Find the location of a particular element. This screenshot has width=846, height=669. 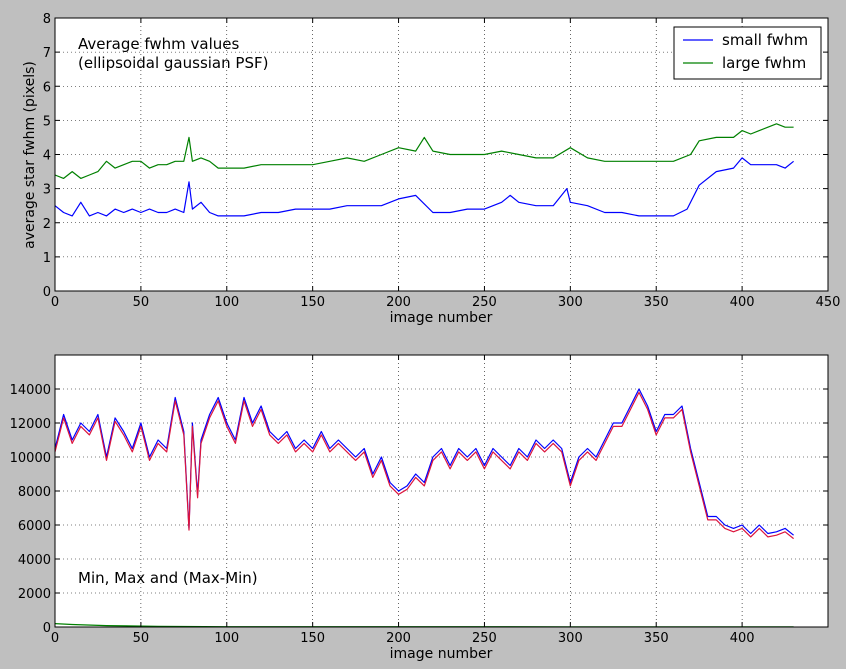

legend-label-large-fwhm: large fwhm is located at coordinates (764, 63).